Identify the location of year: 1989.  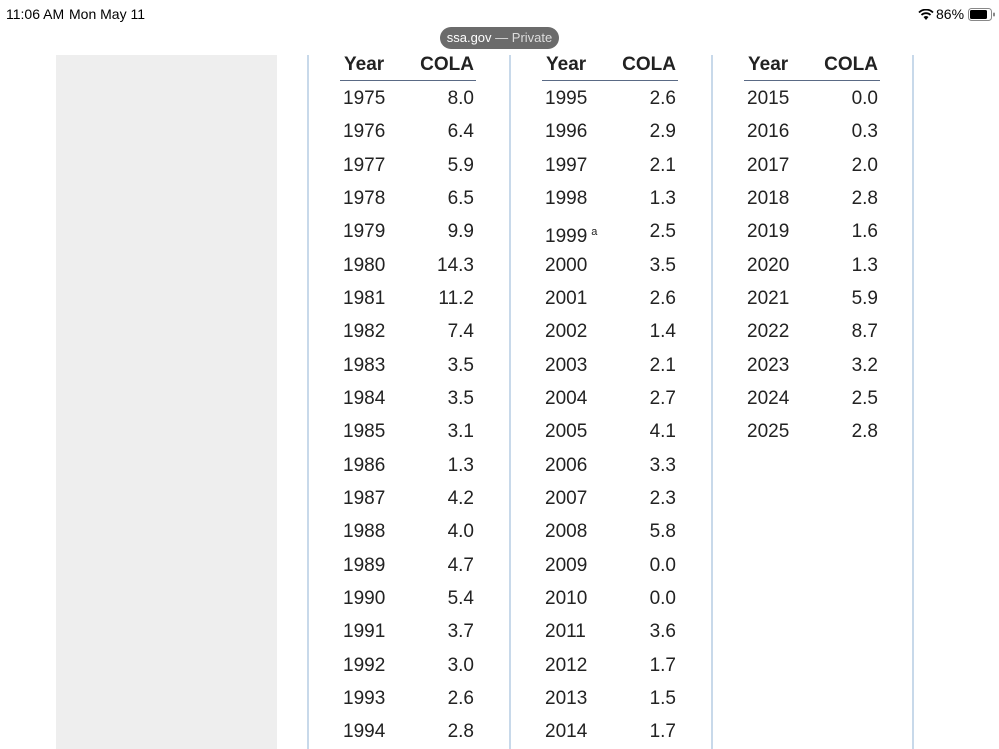
(364, 565).